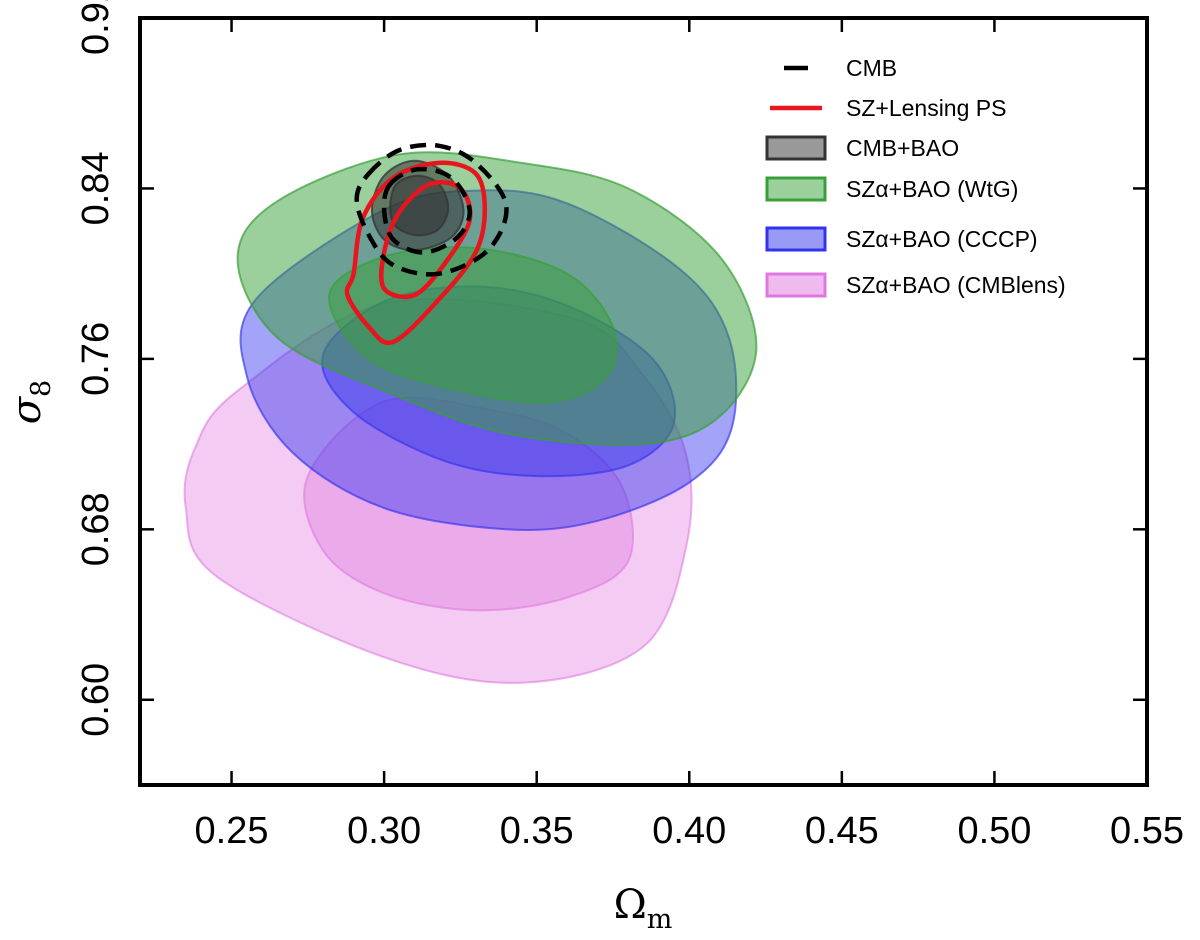 The height and width of the screenshot is (940, 1200). I want to click on x-tick-label: 0.40, so click(689, 831).